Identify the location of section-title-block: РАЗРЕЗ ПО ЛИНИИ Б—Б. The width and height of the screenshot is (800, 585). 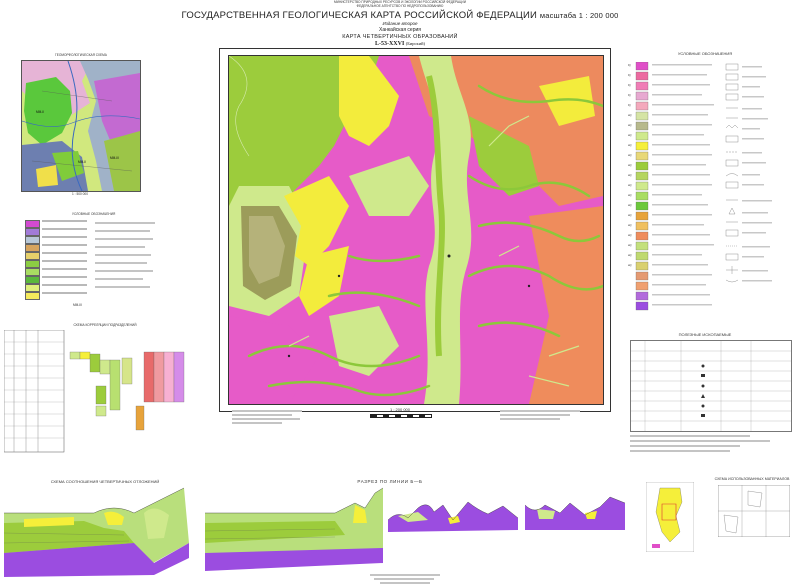
(390, 481).